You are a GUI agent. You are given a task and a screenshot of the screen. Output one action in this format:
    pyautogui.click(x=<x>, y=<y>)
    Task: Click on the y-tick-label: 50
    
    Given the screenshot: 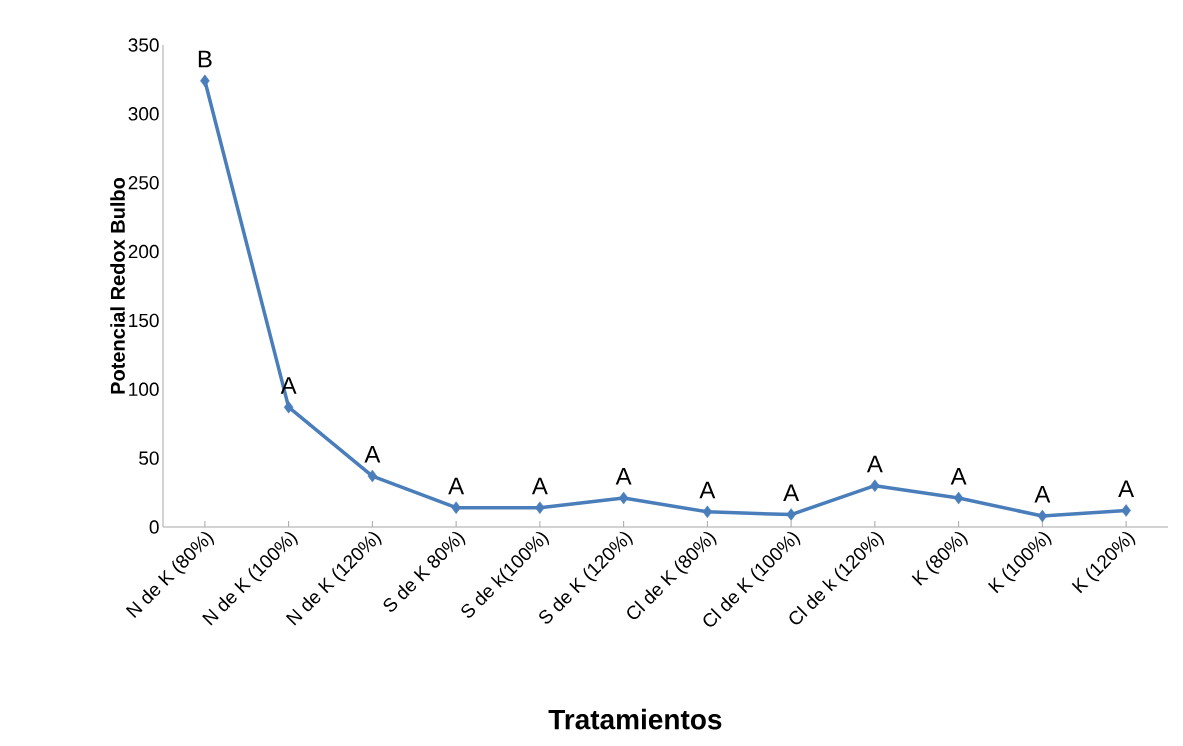 What is the action you would take?
    pyautogui.click(x=149, y=458)
    